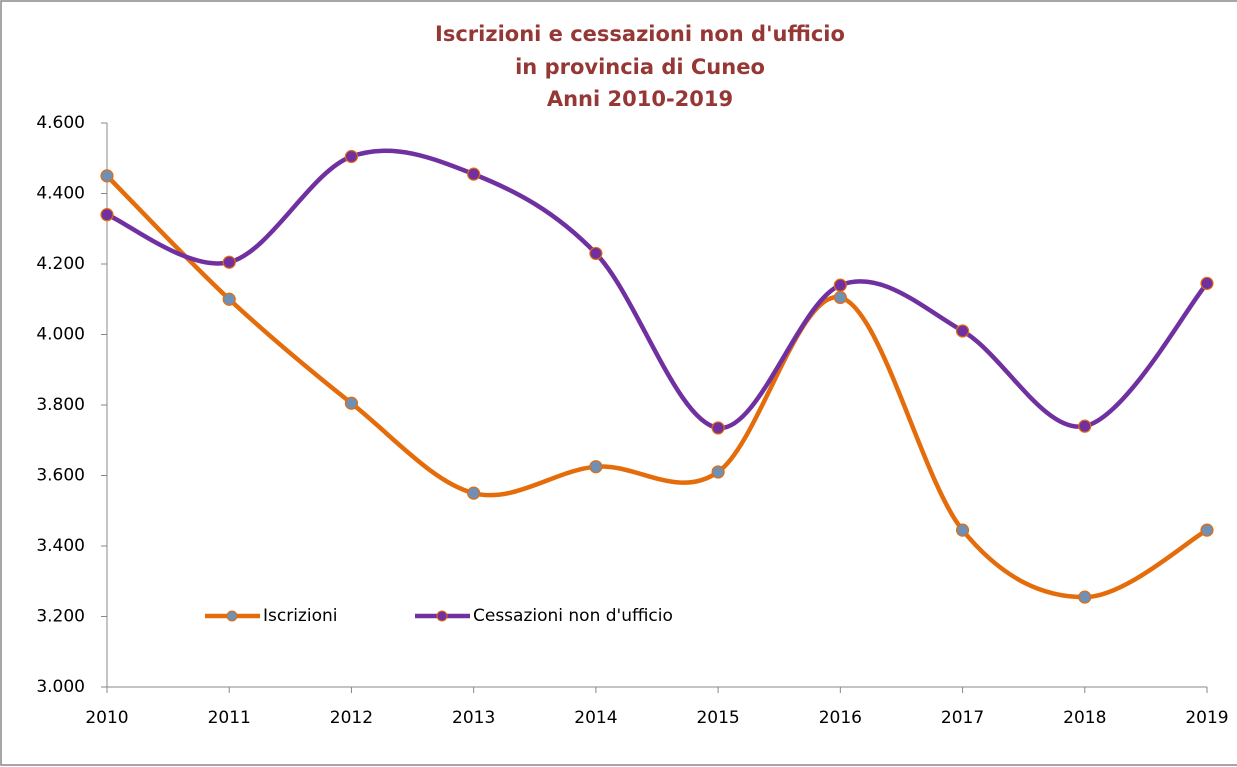 This screenshot has height=767, width=1237. I want to click on y-tick-label: 4.400, so click(60, 194).